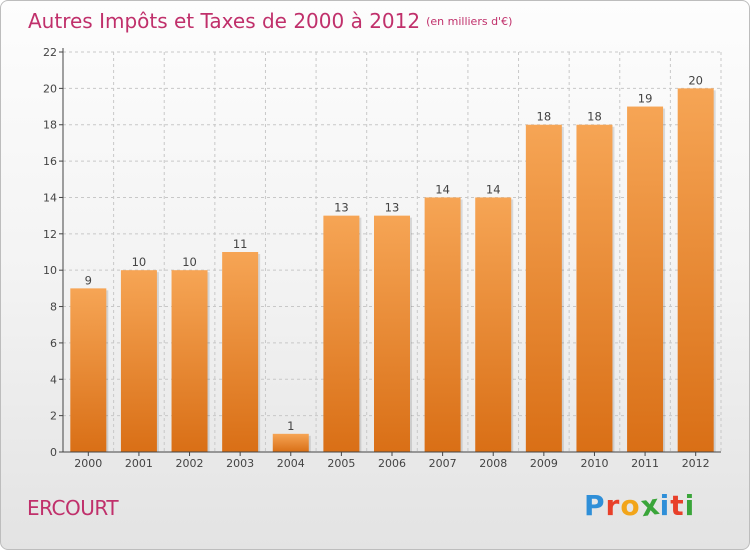  What do you see at coordinates (53, 416) in the screenshot?
I see `y-tick-label: 2` at bounding box center [53, 416].